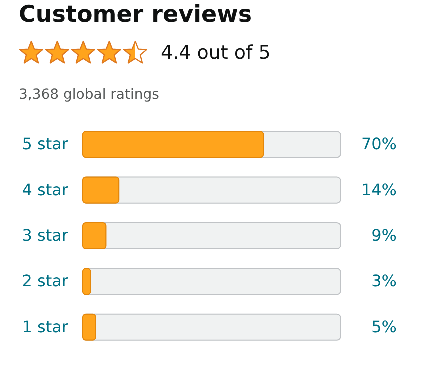 The height and width of the screenshot is (365, 425). I want to click on y-tick-label: 3 star, so click(45, 235).